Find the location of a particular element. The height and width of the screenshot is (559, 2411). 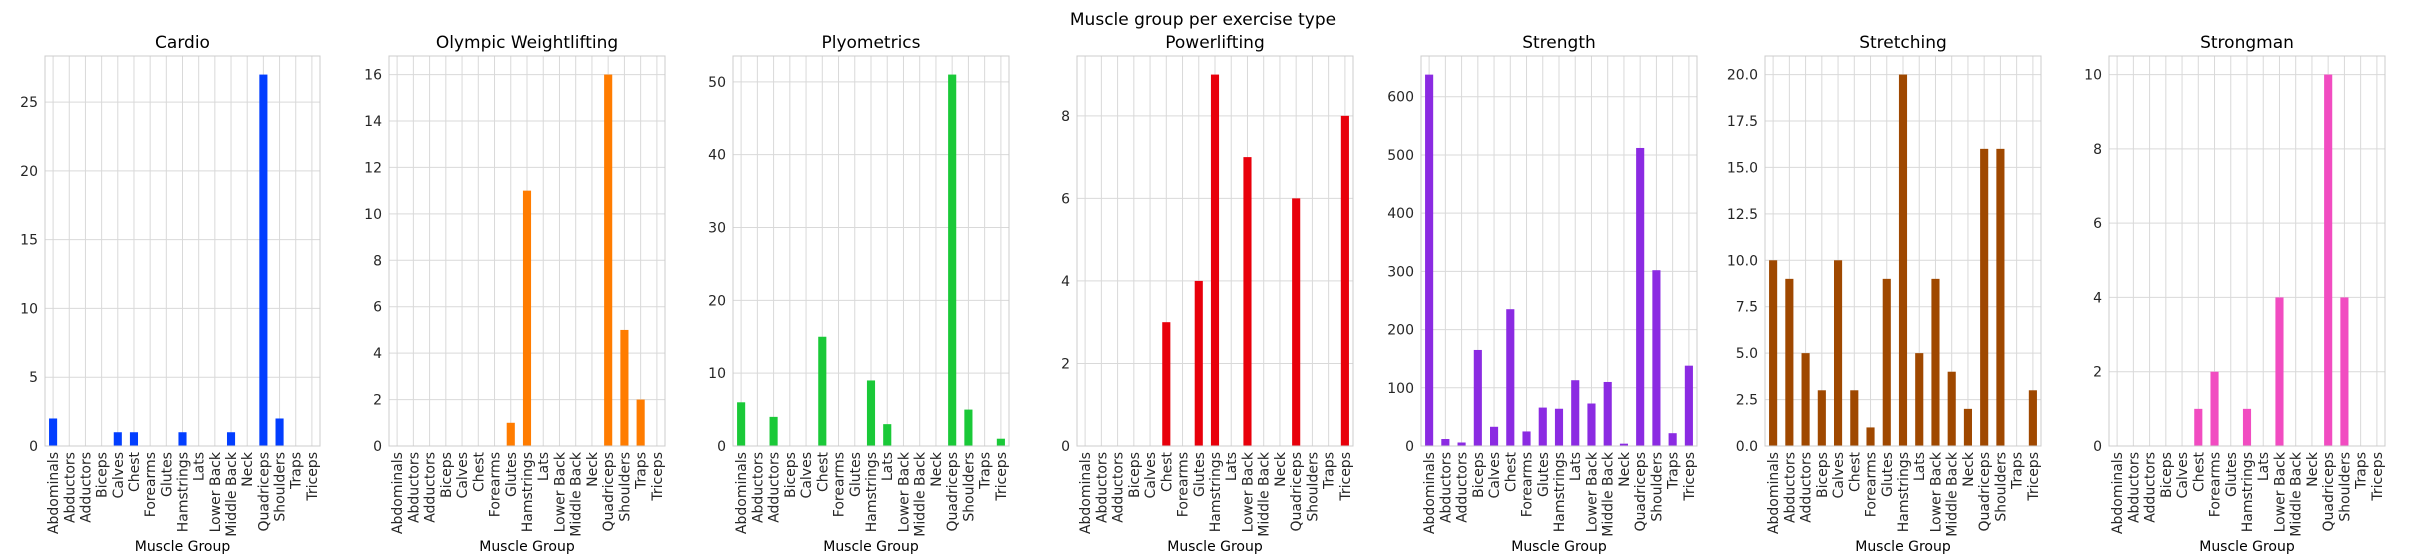

y-tick-label: 25 is located at coordinates (29, 103).